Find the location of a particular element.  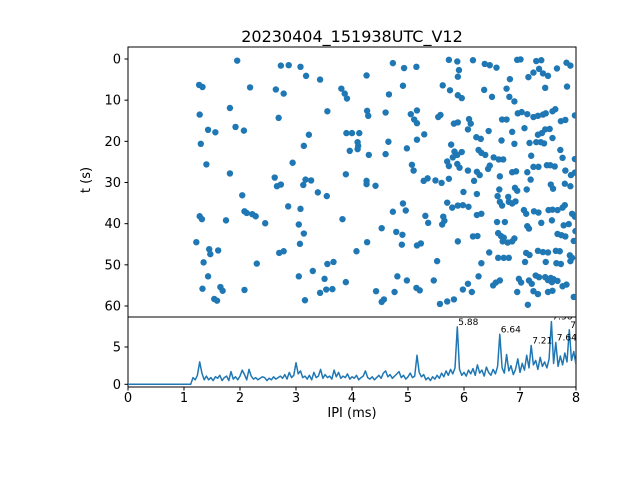

x-tick-label: 4 is located at coordinates (352, 398).